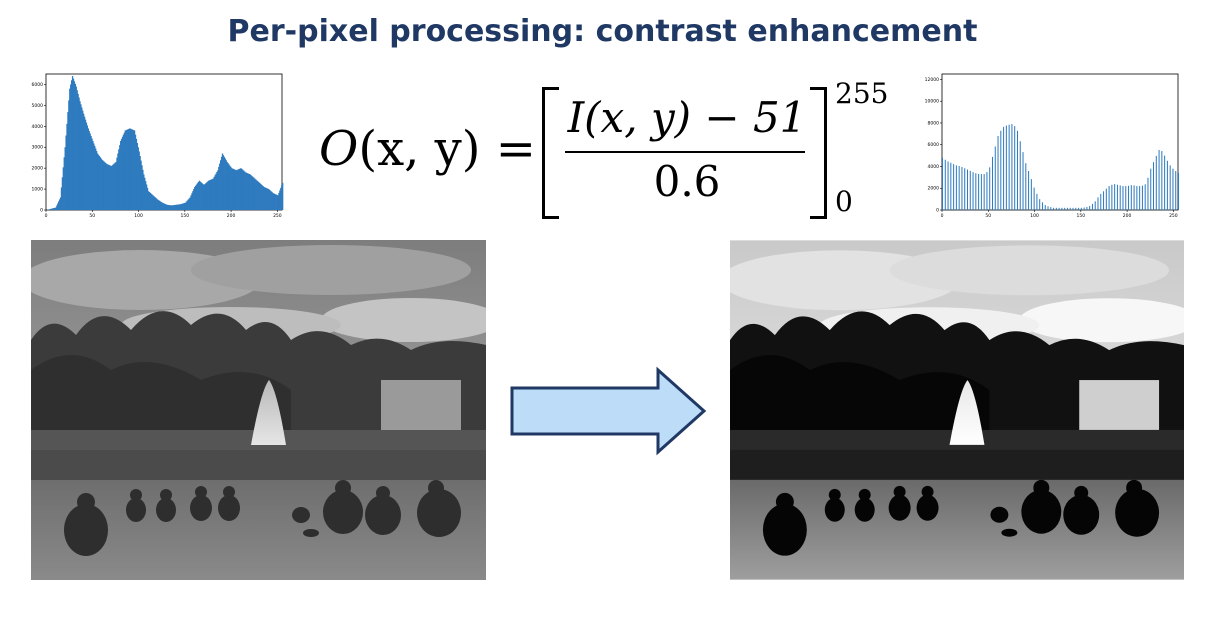 The image size is (1205, 625). Describe the element at coordinates (155, 147) in the screenshot. I see `histogram-original: 0 50 100 150 200 250 0 1000 2000 3000 4000 5000 6000` at that location.